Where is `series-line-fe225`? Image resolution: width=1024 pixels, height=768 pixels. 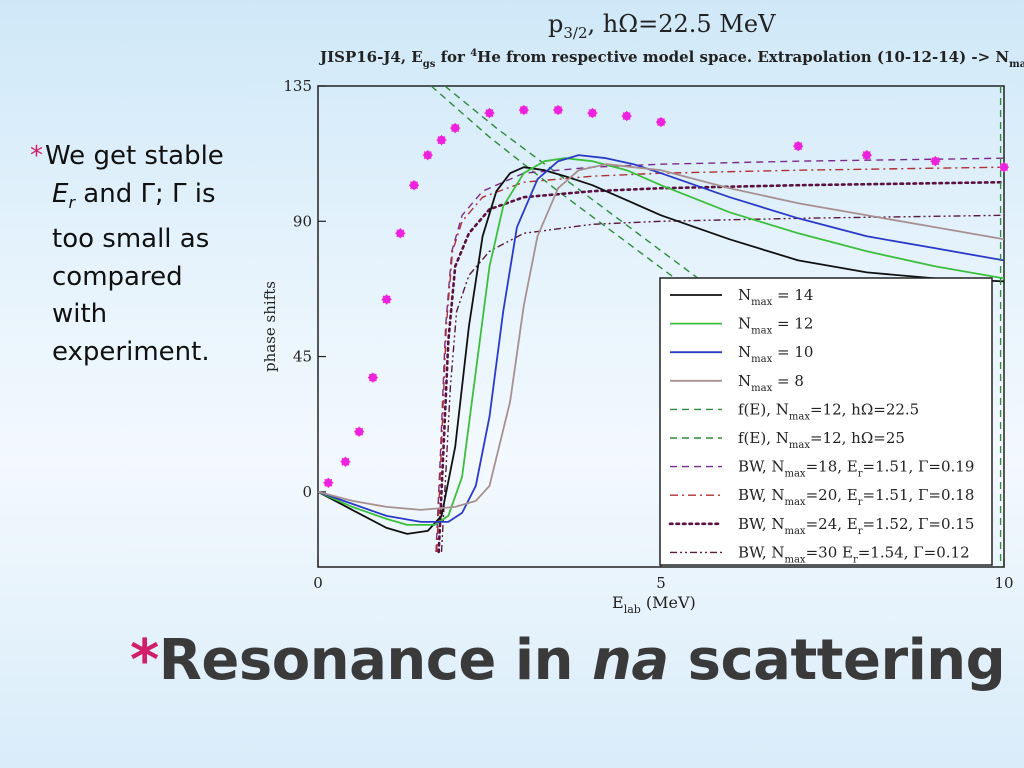
series-line-fe225 is located at coordinates (563, 190).